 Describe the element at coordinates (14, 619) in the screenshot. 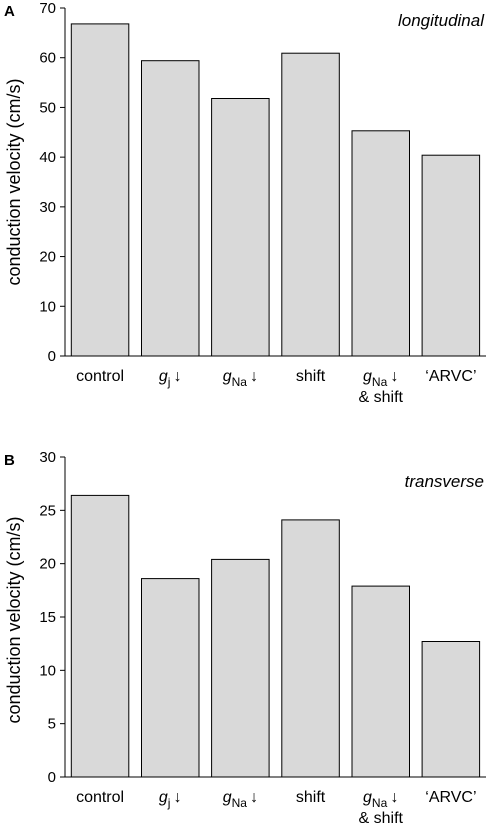

I see `y-axis-label-b: conduction velocity (cm/s)` at that location.